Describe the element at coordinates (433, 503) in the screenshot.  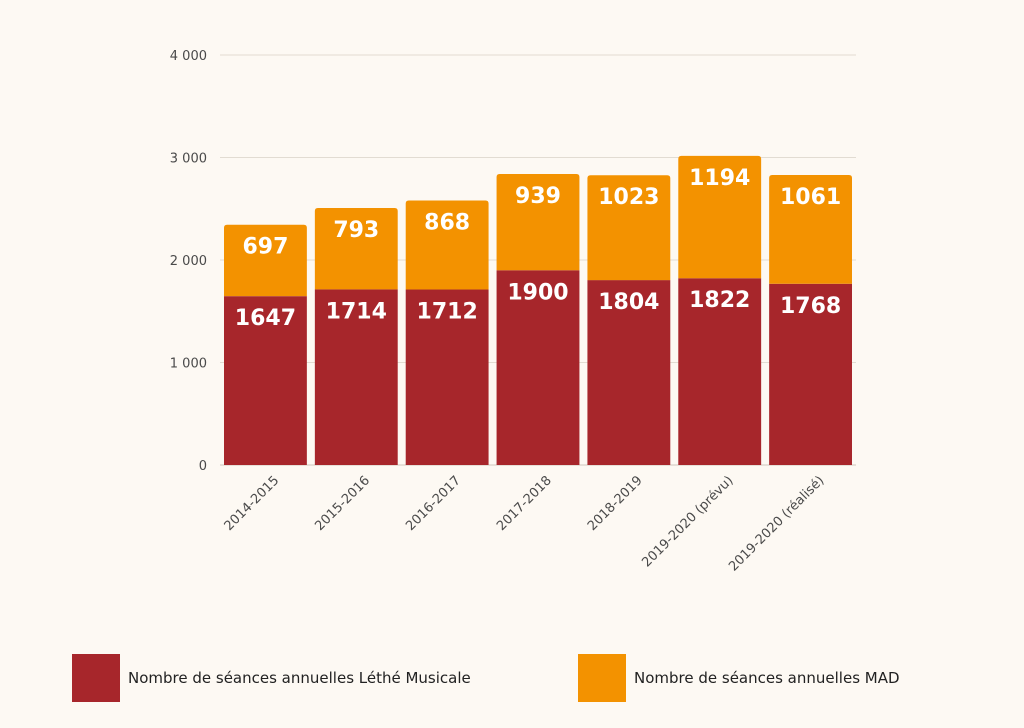
I see `x-tick-label: 2016-2017` at that location.